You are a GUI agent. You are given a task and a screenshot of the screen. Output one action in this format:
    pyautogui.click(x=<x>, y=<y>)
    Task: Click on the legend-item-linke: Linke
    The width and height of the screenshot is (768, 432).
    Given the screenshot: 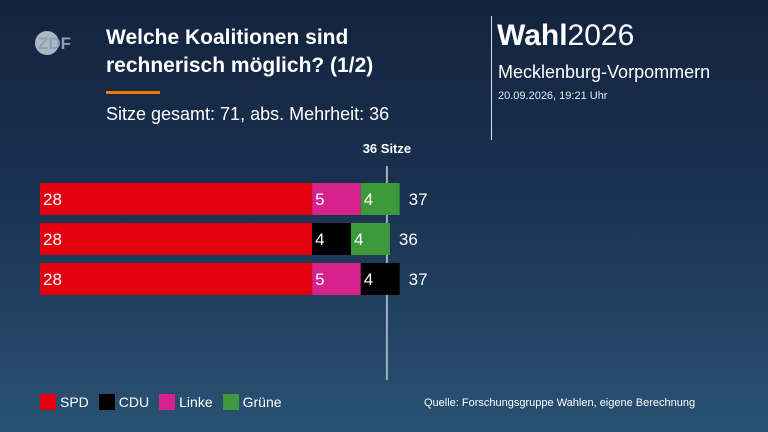 What is the action you would take?
    pyautogui.click(x=186, y=402)
    